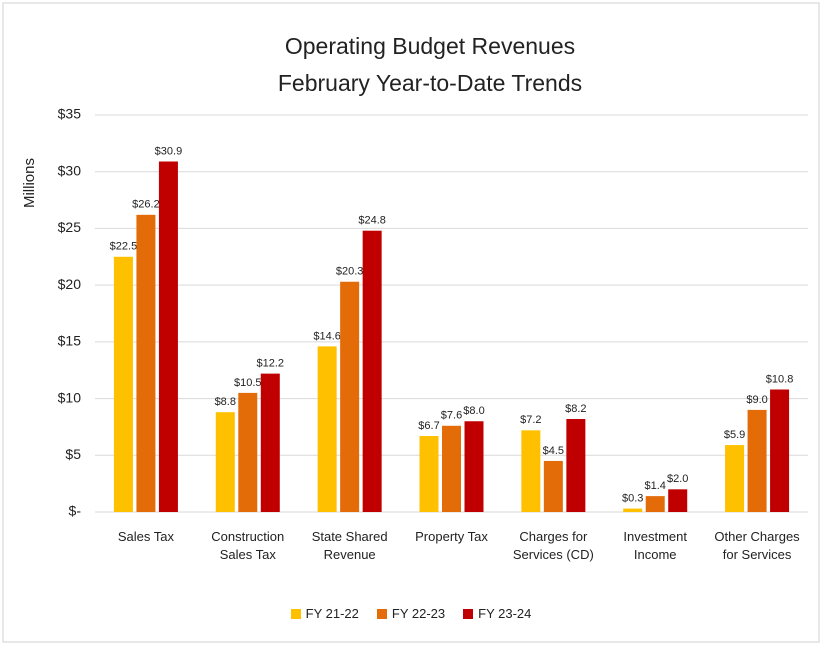  What do you see at coordinates (451, 416) in the screenshot?
I see `data-label: $7.6` at bounding box center [451, 416].